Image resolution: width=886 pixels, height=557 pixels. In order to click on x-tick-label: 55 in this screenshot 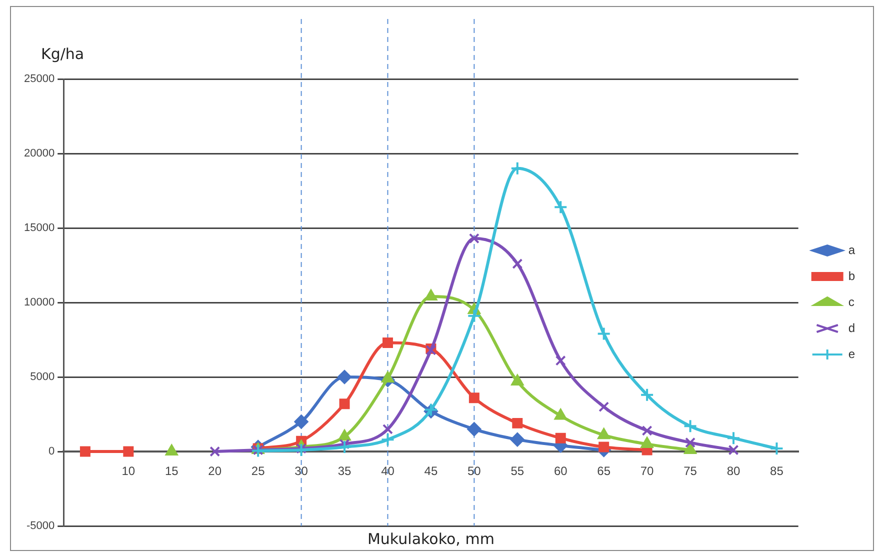, I will do `click(517, 471)`.